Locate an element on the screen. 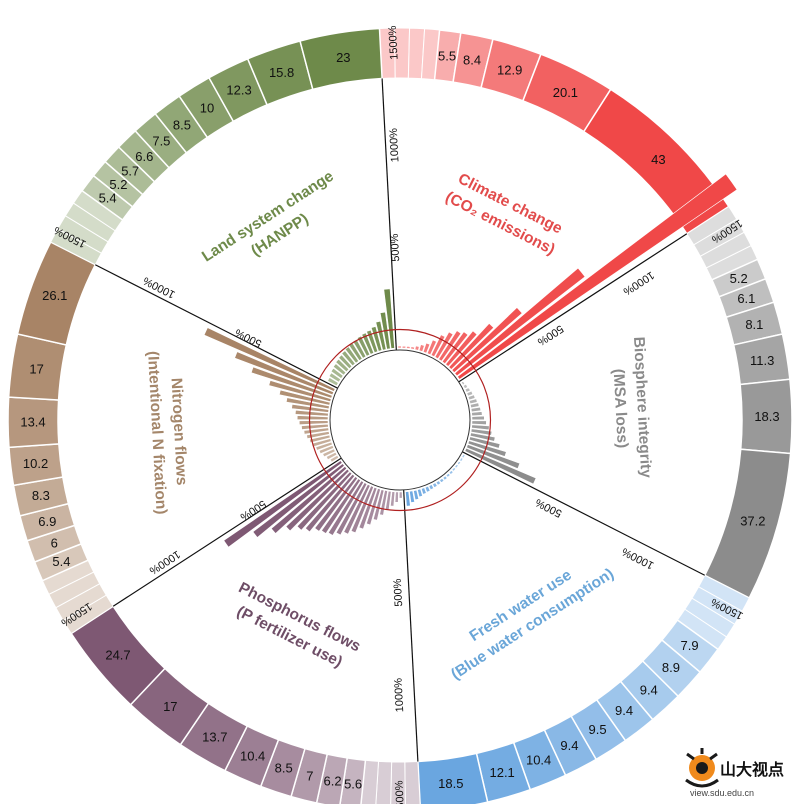 This screenshot has height=804, width=800. ring-cell-value: 7.9 is located at coordinates (689, 645).